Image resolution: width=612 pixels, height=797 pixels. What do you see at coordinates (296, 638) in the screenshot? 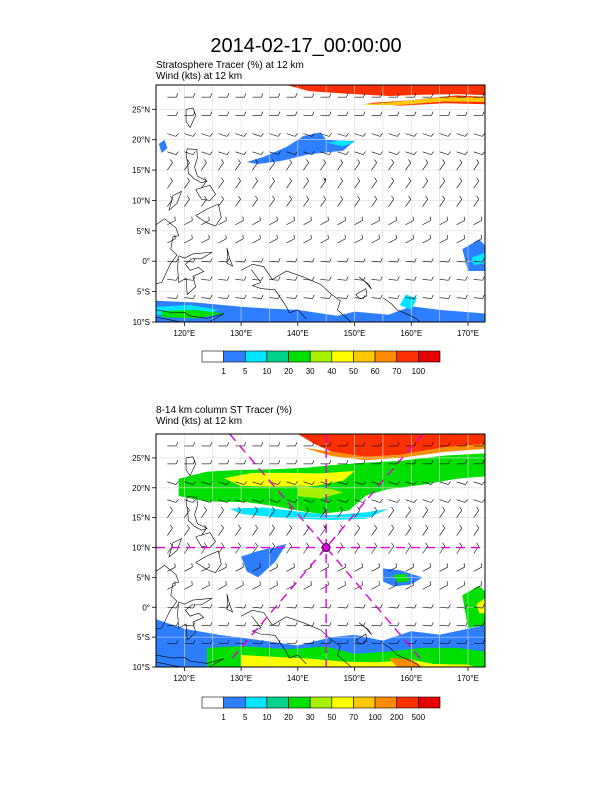
I see `coastline-new-guinea` at bounding box center [296, 638].